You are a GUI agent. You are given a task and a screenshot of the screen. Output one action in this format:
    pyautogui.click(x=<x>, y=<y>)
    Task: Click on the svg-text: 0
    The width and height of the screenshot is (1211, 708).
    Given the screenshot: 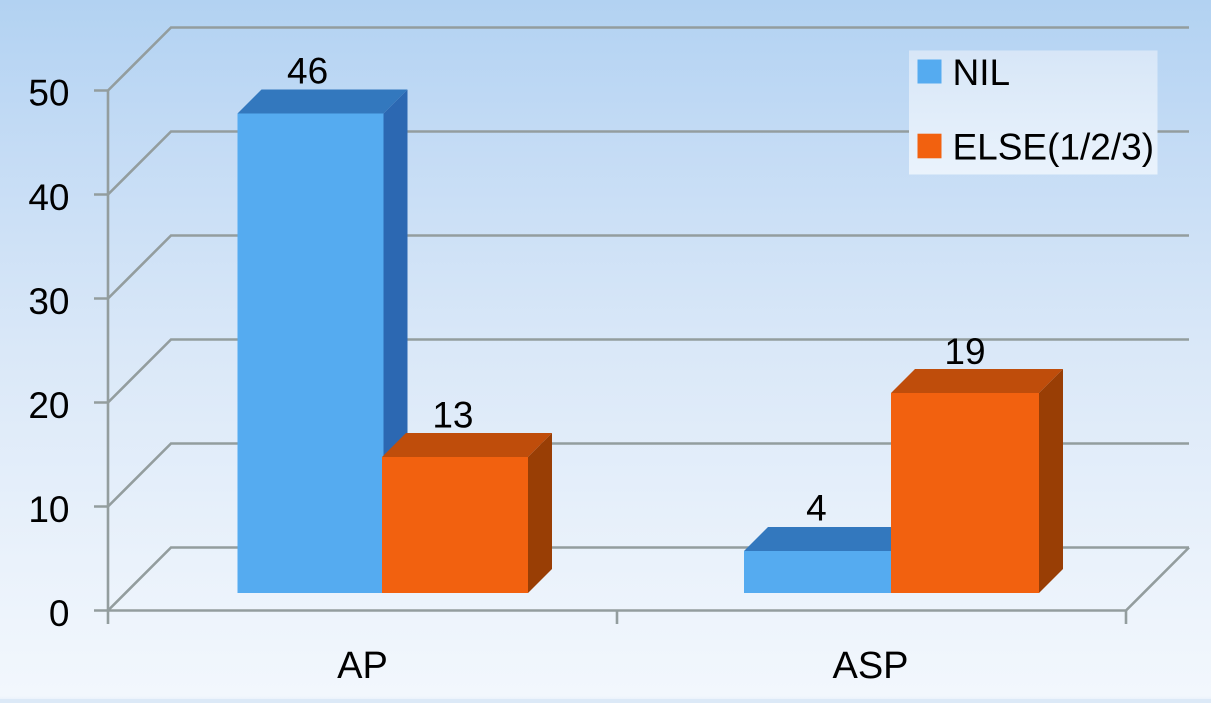 What is the action you would take?
    pyautogui.click(x=59, y=613)
    